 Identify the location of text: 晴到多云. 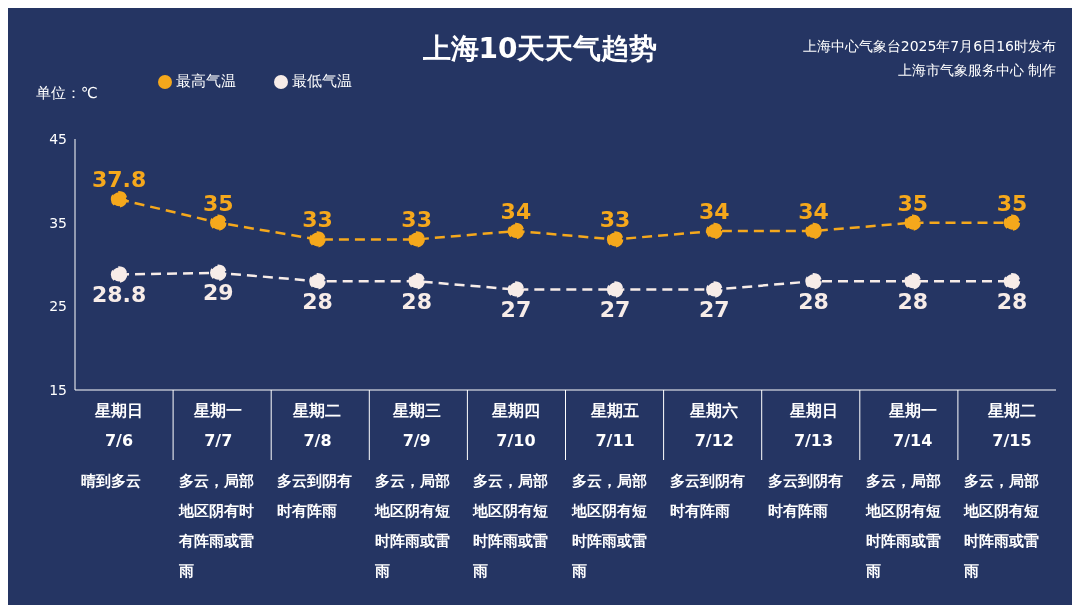
(111, 481).